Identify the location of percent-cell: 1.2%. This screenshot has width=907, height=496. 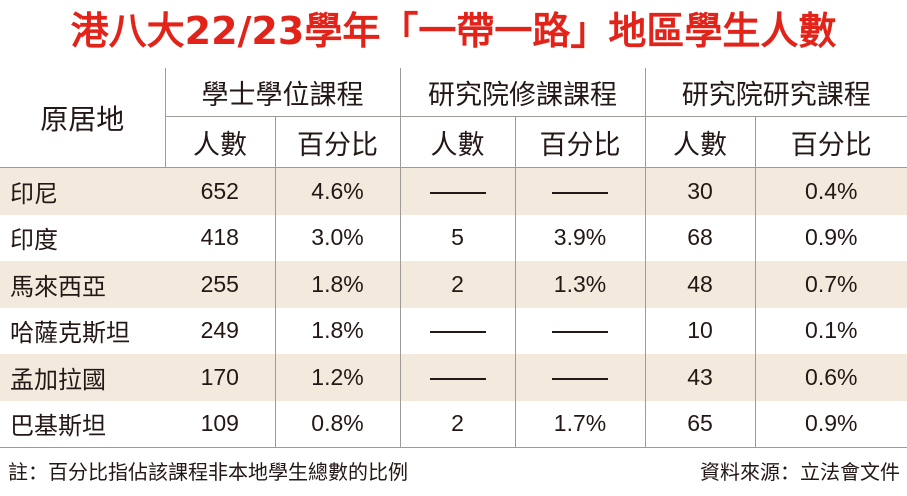
(337, 377).